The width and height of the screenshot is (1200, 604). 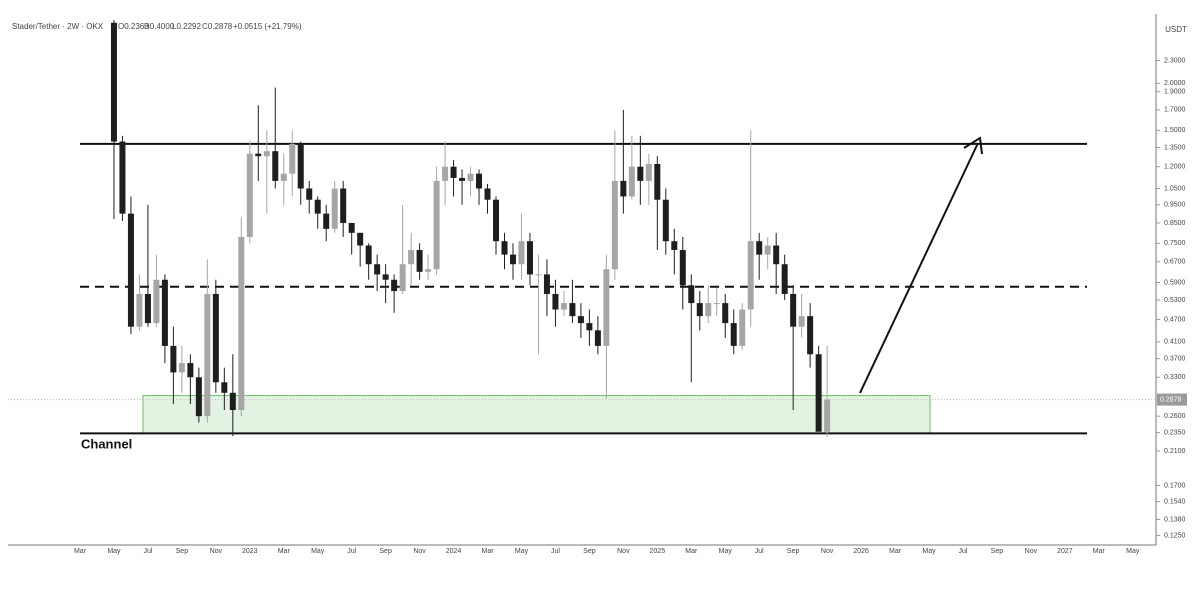 What do you see at coordinates (1175, 358) in the screenshot?
I see `y-tick-label: 0.3700` at bounding box center [1175, 358].